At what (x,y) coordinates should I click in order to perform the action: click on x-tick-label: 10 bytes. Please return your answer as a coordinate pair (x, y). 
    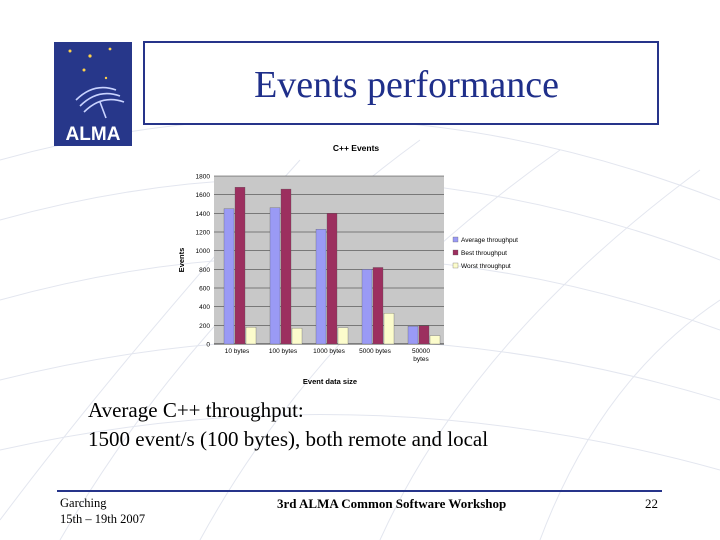
    Looking at the image, I should click on (237, 351).